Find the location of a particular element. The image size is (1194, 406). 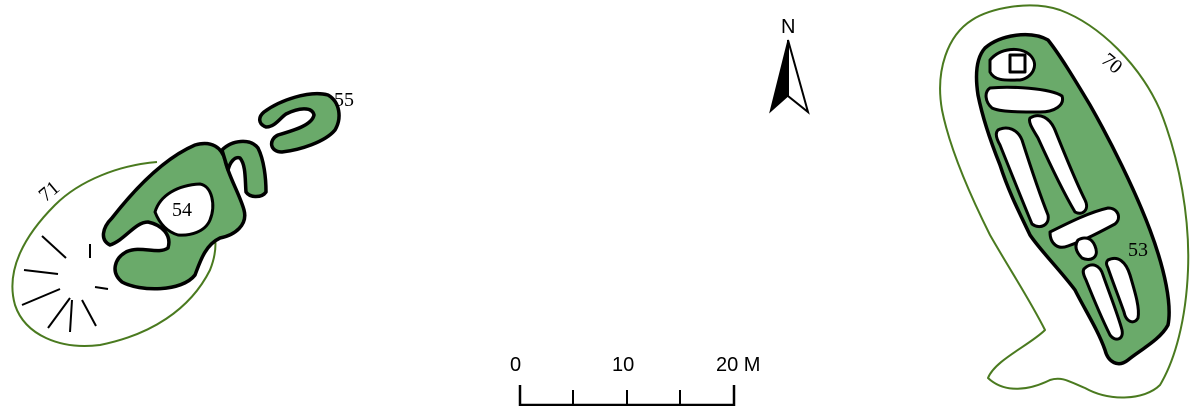

north-arrow-right is located at coordinates (798, 77).